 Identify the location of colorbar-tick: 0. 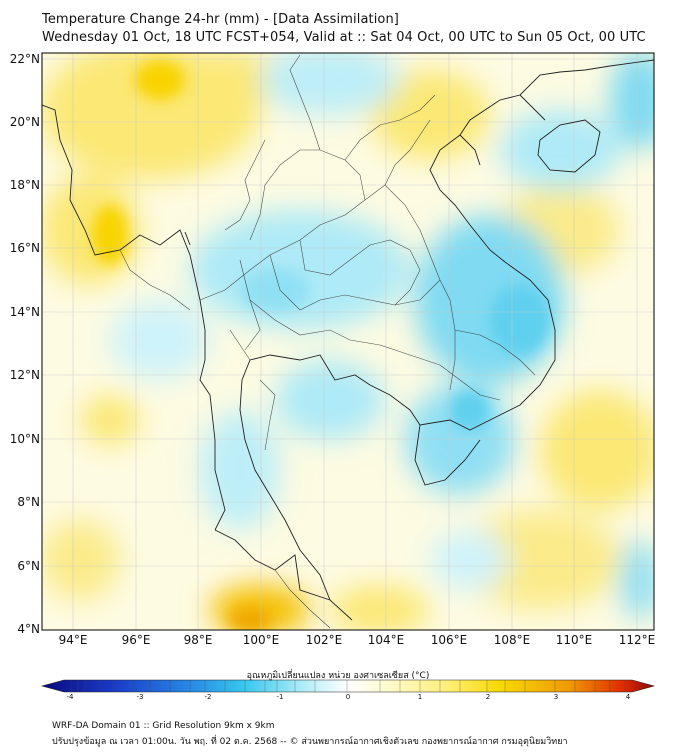
(348, 697).